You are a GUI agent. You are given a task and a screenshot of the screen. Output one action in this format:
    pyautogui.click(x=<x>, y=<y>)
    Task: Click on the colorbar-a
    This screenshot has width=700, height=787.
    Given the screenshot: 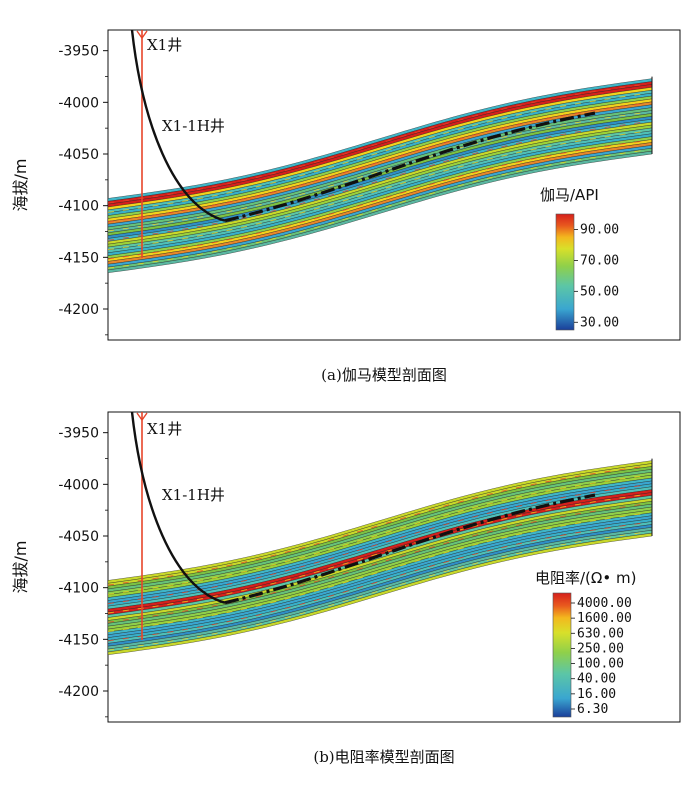 What is the action you would take?
    pyautogui.click(x=565, y=272)
    